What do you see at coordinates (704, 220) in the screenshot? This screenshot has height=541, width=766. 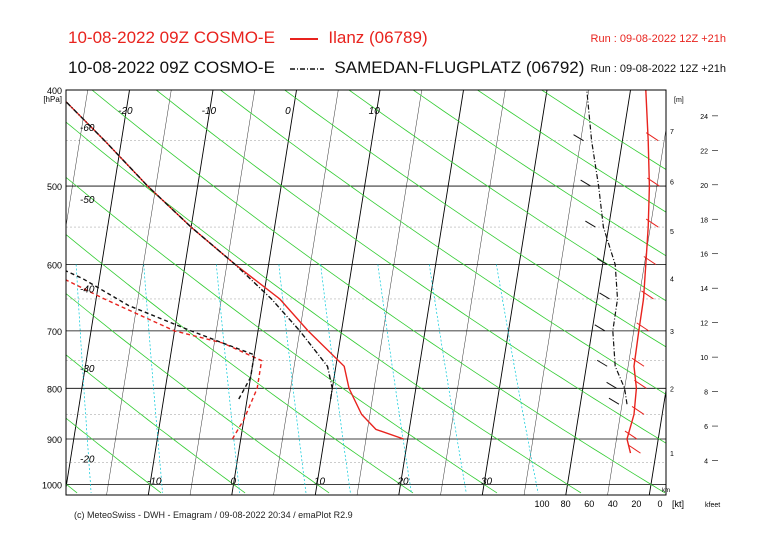 I see `height-kfeet-tick-label: 18` at bounding box center [704, 220].